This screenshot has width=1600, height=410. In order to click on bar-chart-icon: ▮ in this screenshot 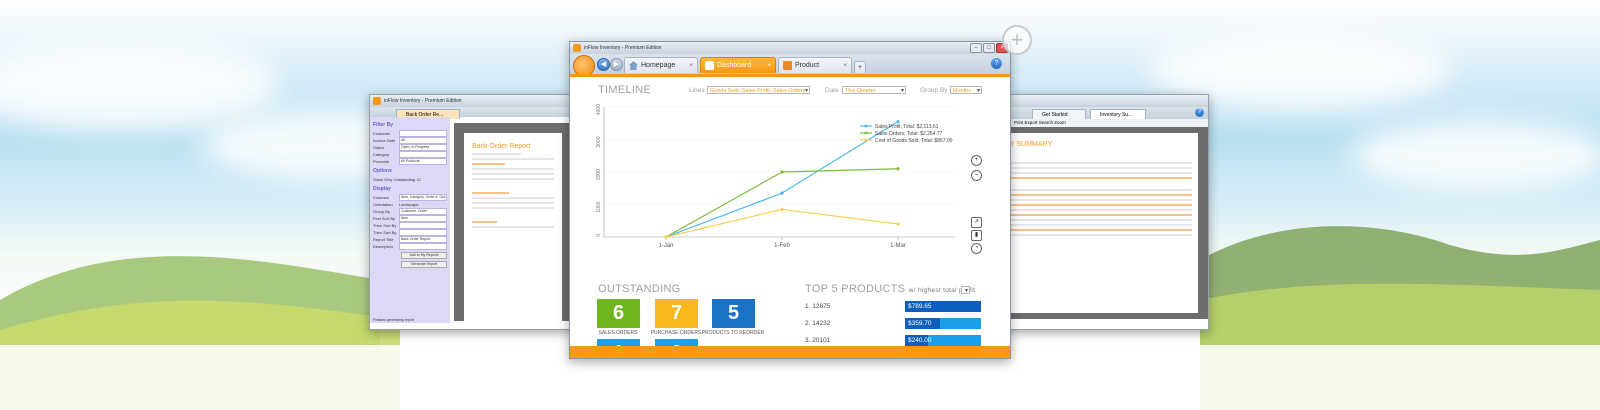, I will do `click(976, 235)`.